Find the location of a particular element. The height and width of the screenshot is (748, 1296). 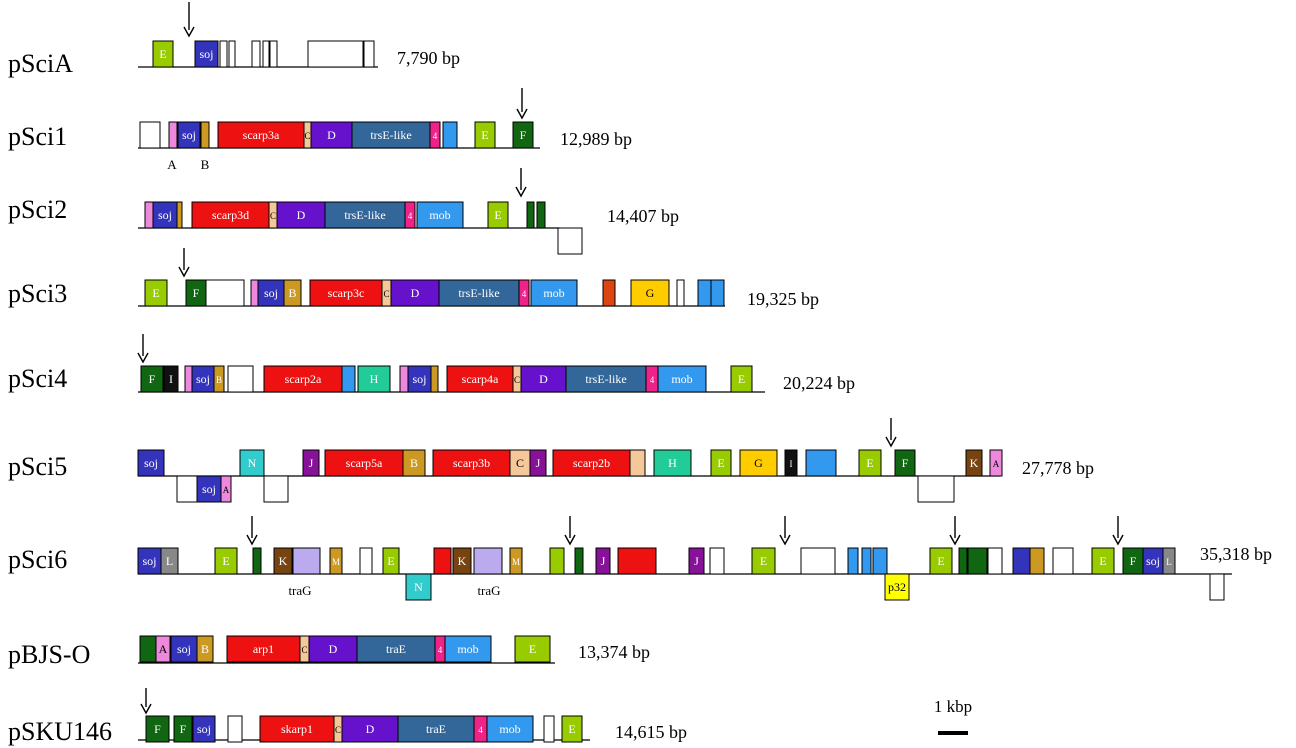

gene-box: J is located at coordinates (538, 463).